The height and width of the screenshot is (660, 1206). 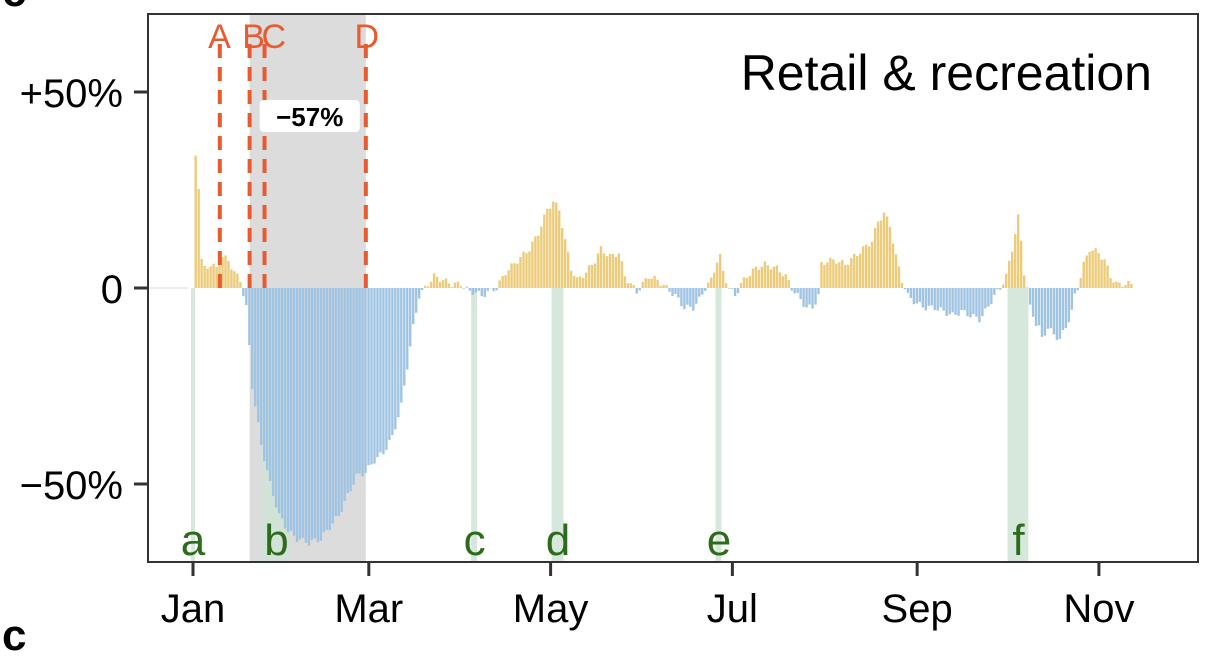 What do you see at coordinates (1098, 609) in the screenshot?
I see `x-tick-label-5: Nov` at bounding box center [1098, 609].